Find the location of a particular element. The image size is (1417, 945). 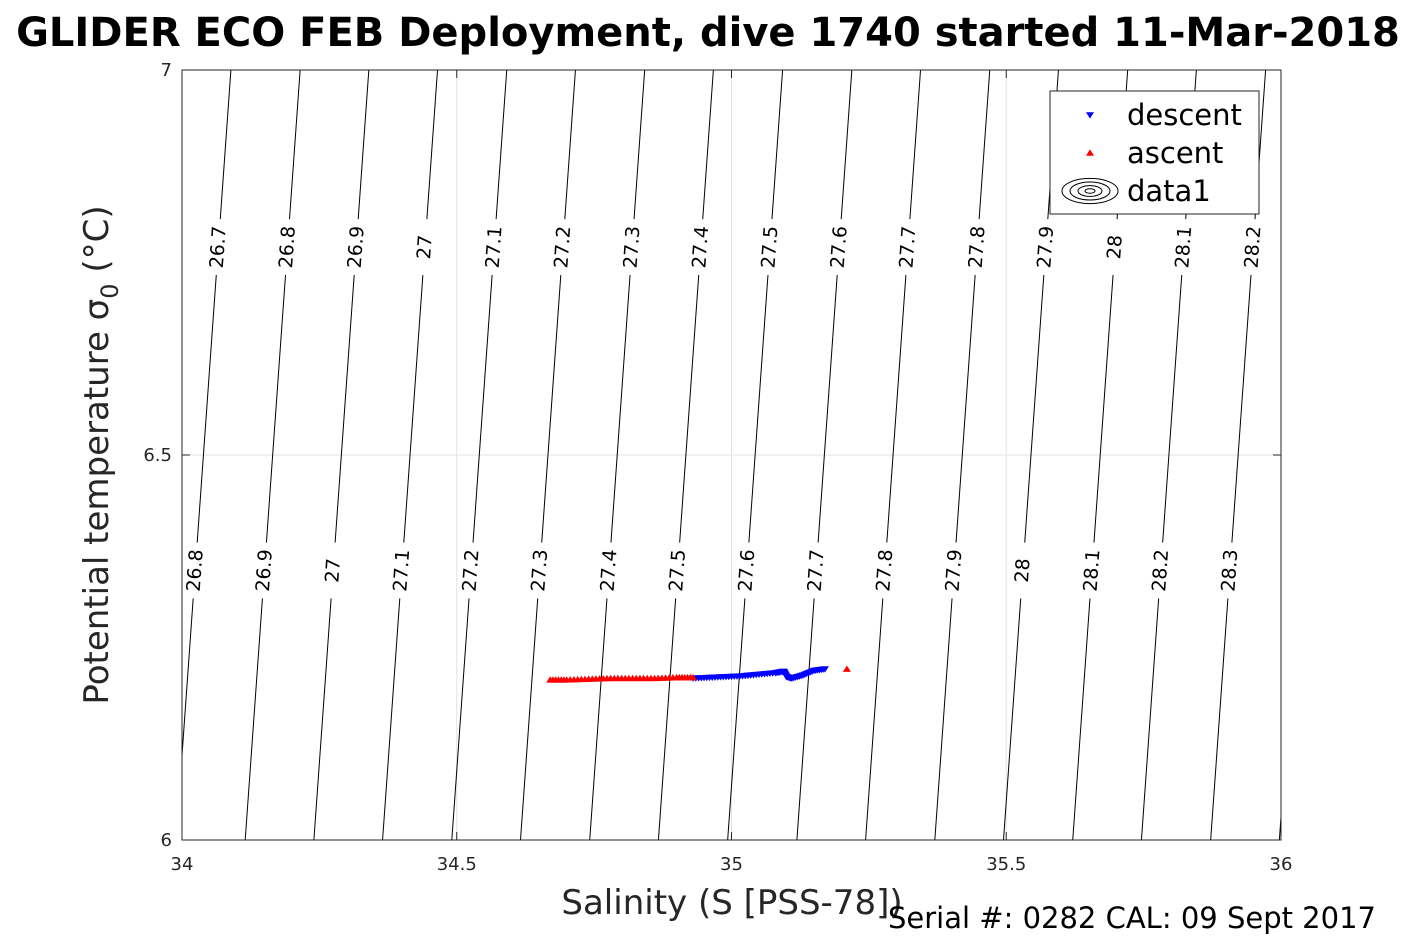

legend-contour-icon is located at coordinates (1090, 191).